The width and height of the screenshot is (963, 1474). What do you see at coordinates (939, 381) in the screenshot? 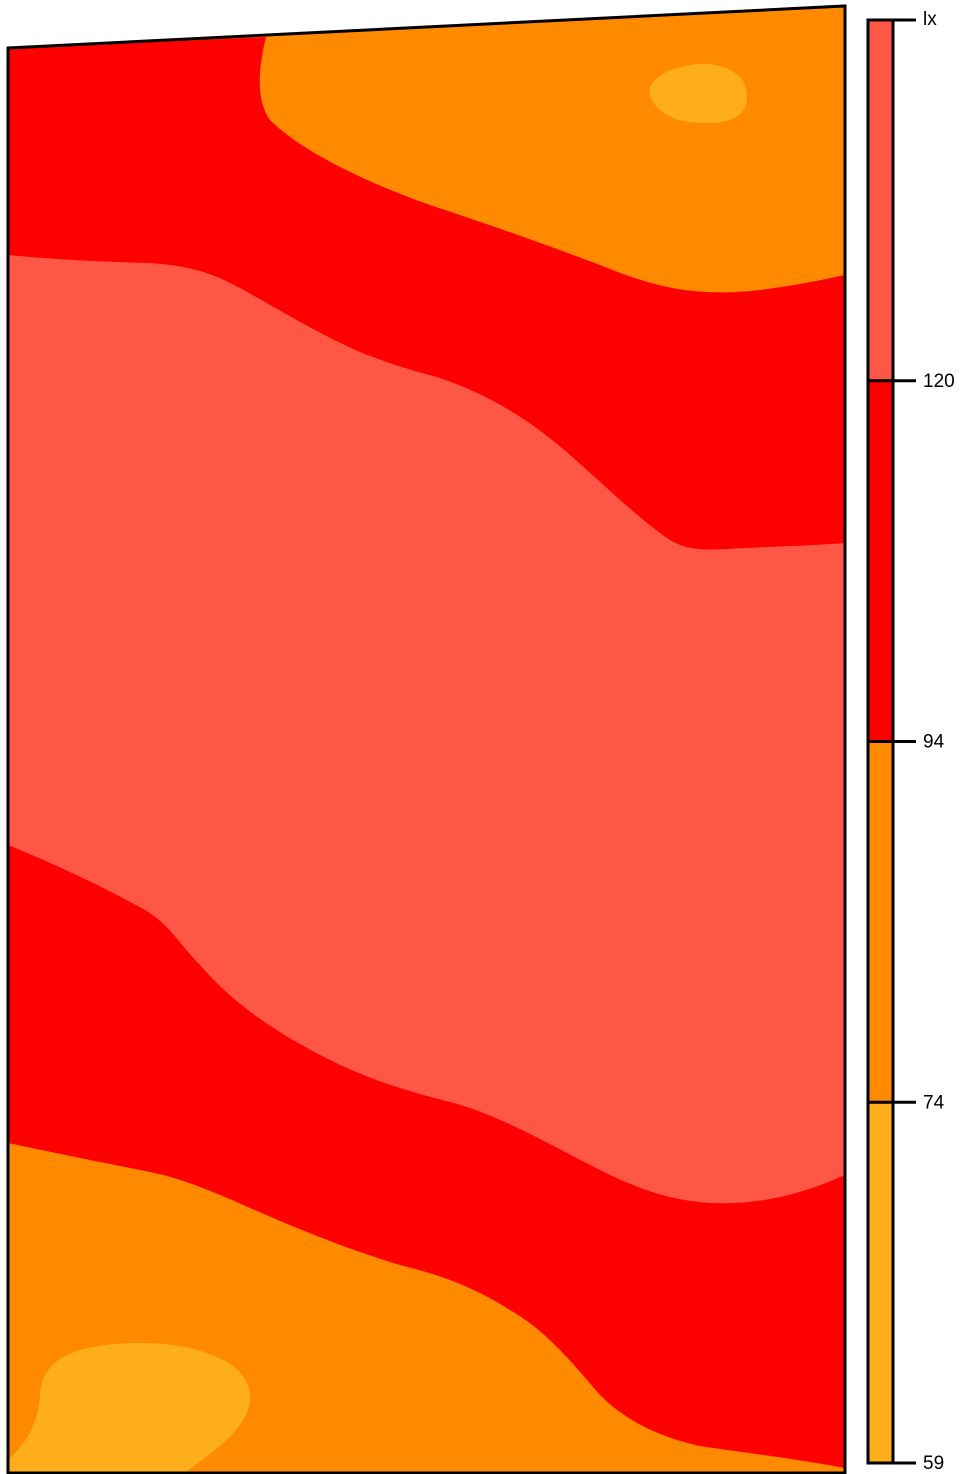
I see `colorbar-tick-label: 120` at bounding box center [939, 381].